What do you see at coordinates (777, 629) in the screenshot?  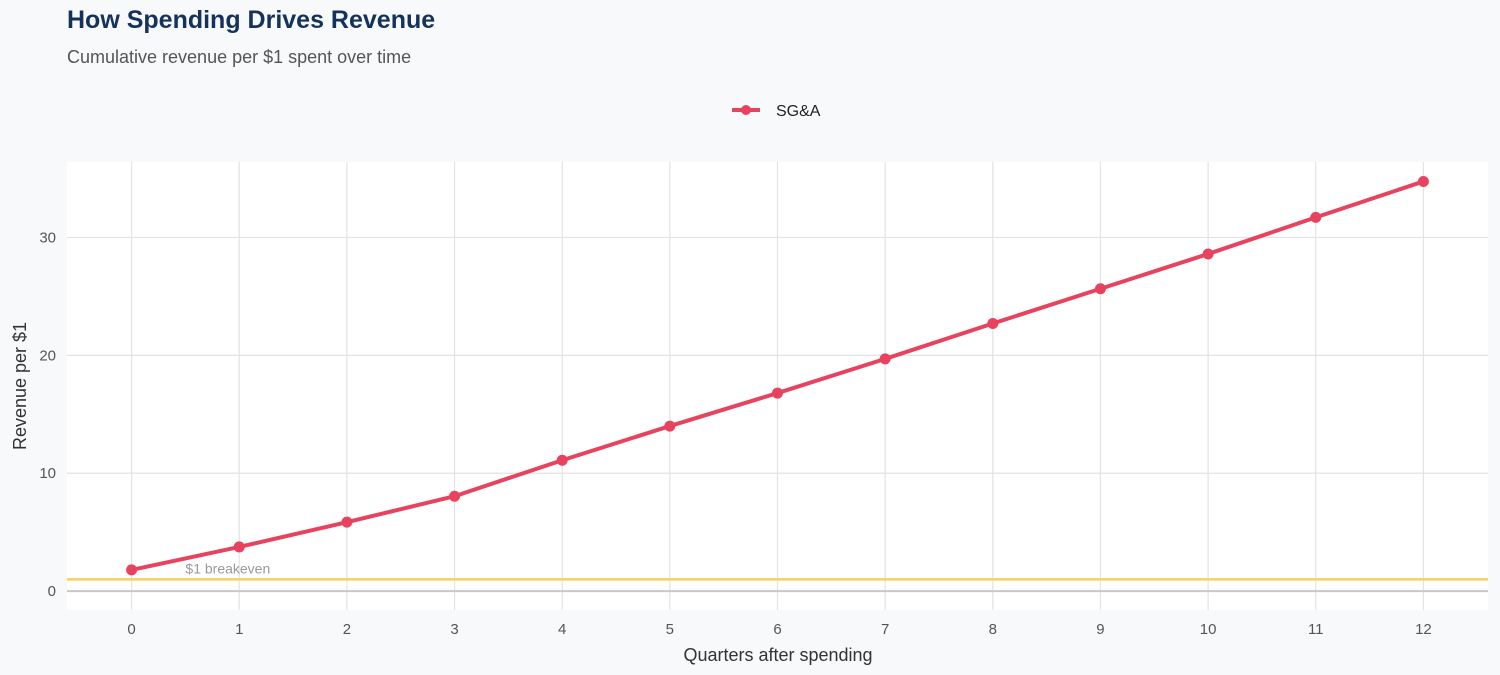 I see `x-tick-label: 6` at bounding box center [777, 629].